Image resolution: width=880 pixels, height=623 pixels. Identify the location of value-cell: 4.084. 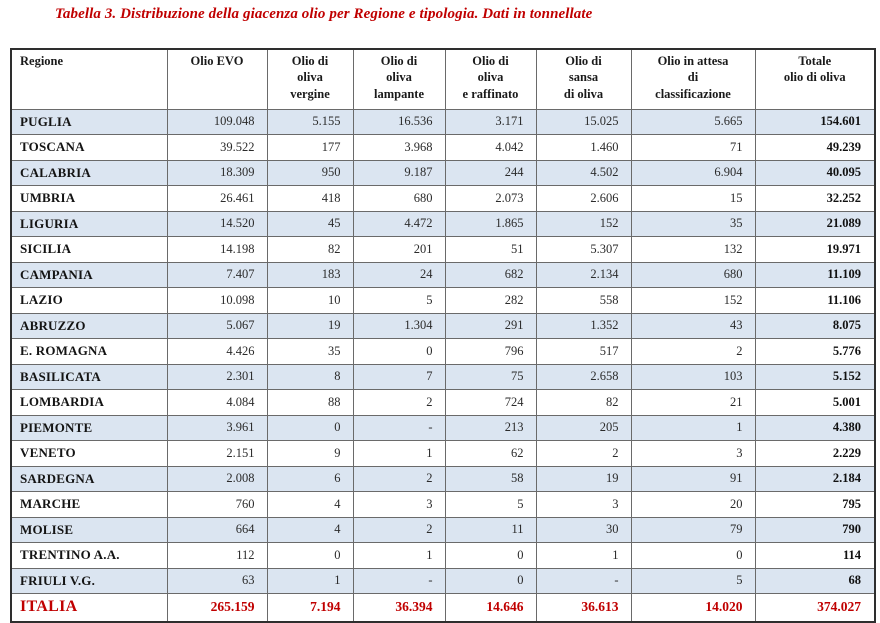
(217, 402).